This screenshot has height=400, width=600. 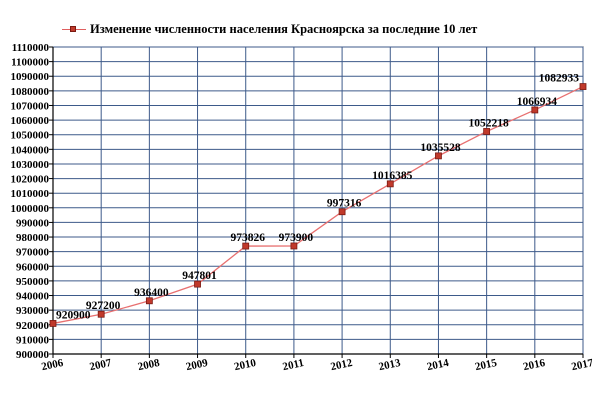 What do you see at coordinates (151, 293) in the screenshot?
I see `data-label: 936400` at bounding box center [151, 293].